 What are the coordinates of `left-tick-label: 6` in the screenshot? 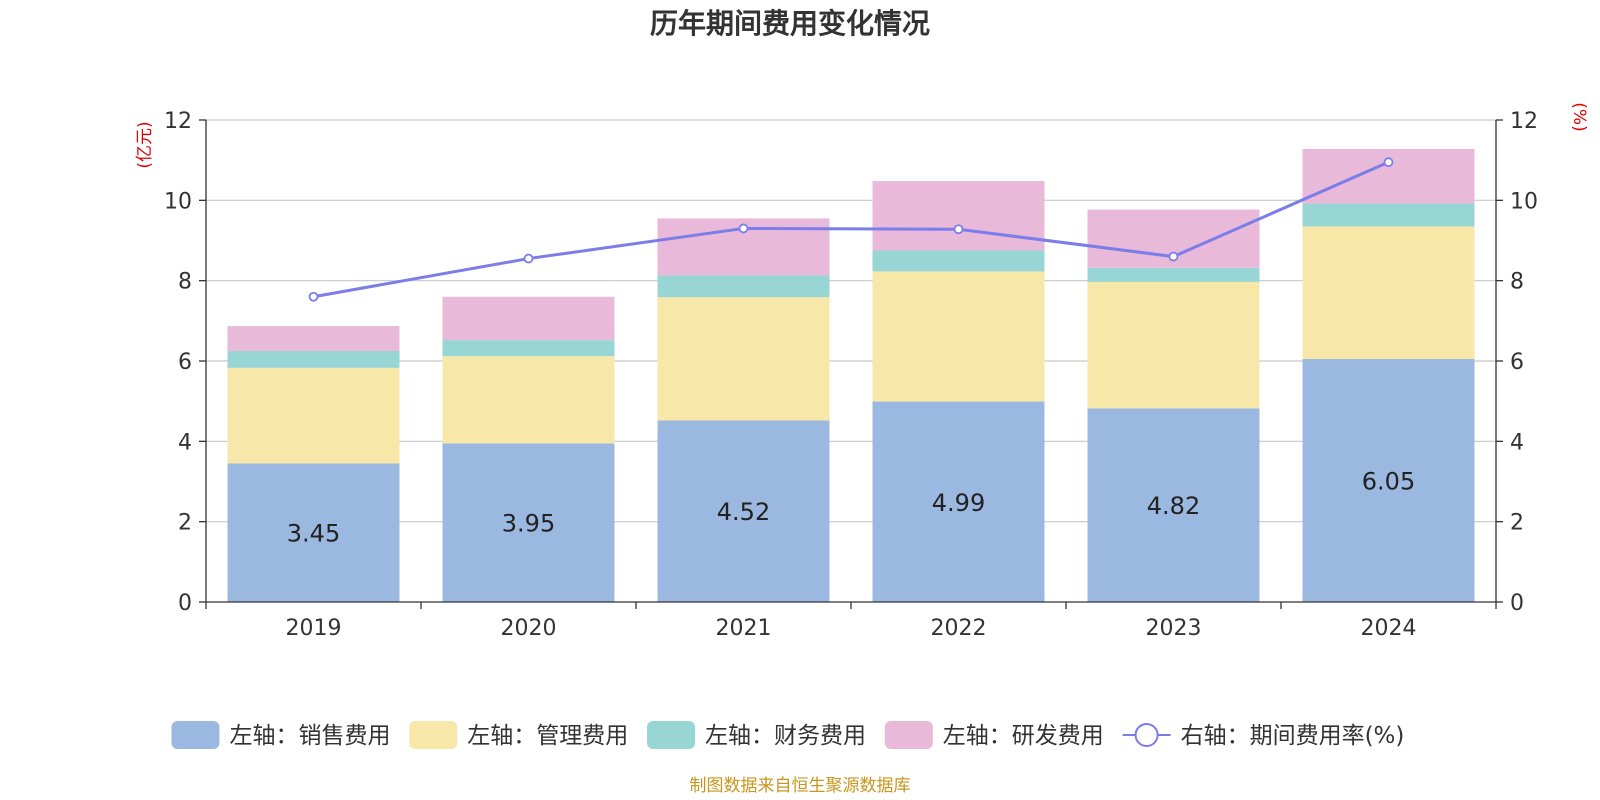 It's located at (185, 362).